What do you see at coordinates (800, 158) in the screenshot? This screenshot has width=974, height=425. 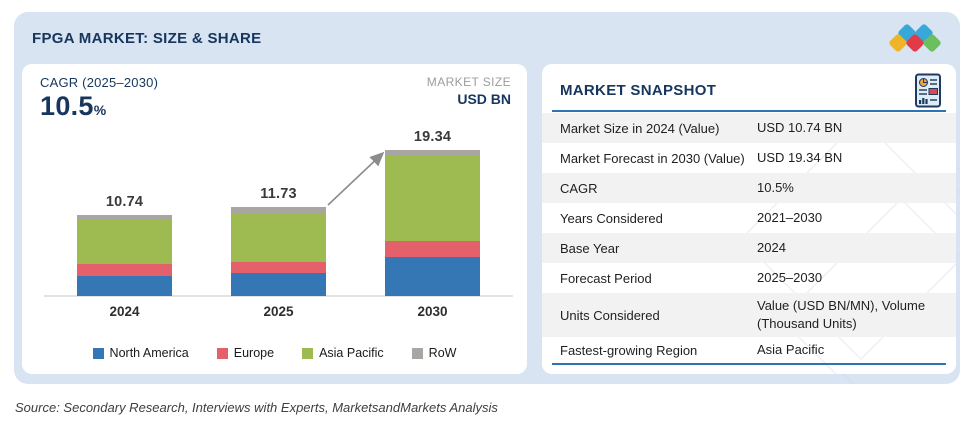 I see `row-value: USD 19.34 BN` at bounding box center [800, 158].